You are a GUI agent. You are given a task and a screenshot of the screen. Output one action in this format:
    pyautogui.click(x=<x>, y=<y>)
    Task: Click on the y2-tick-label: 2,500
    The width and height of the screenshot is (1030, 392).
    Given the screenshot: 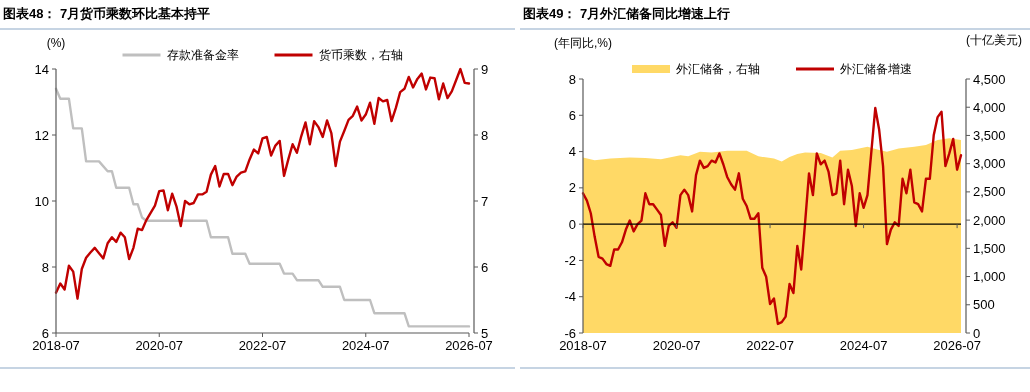 What is the action you would take?
    pyautogui.click(x=989, y=192)
    